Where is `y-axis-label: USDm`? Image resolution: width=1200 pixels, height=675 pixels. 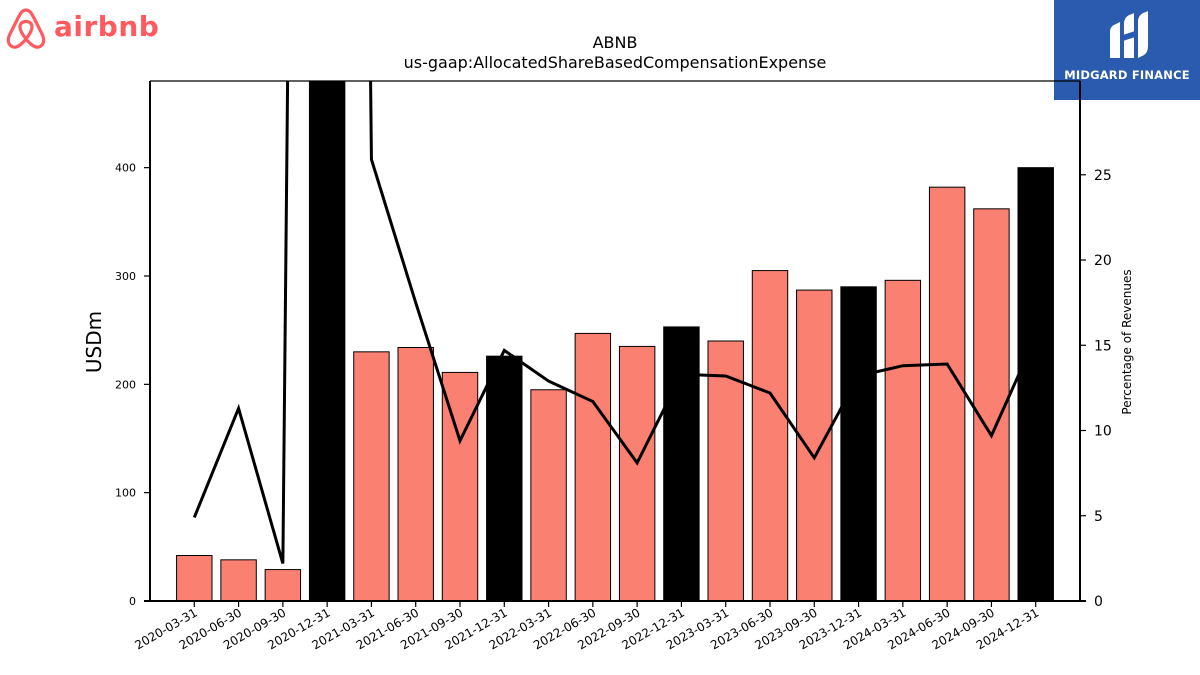 y-axis-label: USDm is located at coordinates (94, 342).